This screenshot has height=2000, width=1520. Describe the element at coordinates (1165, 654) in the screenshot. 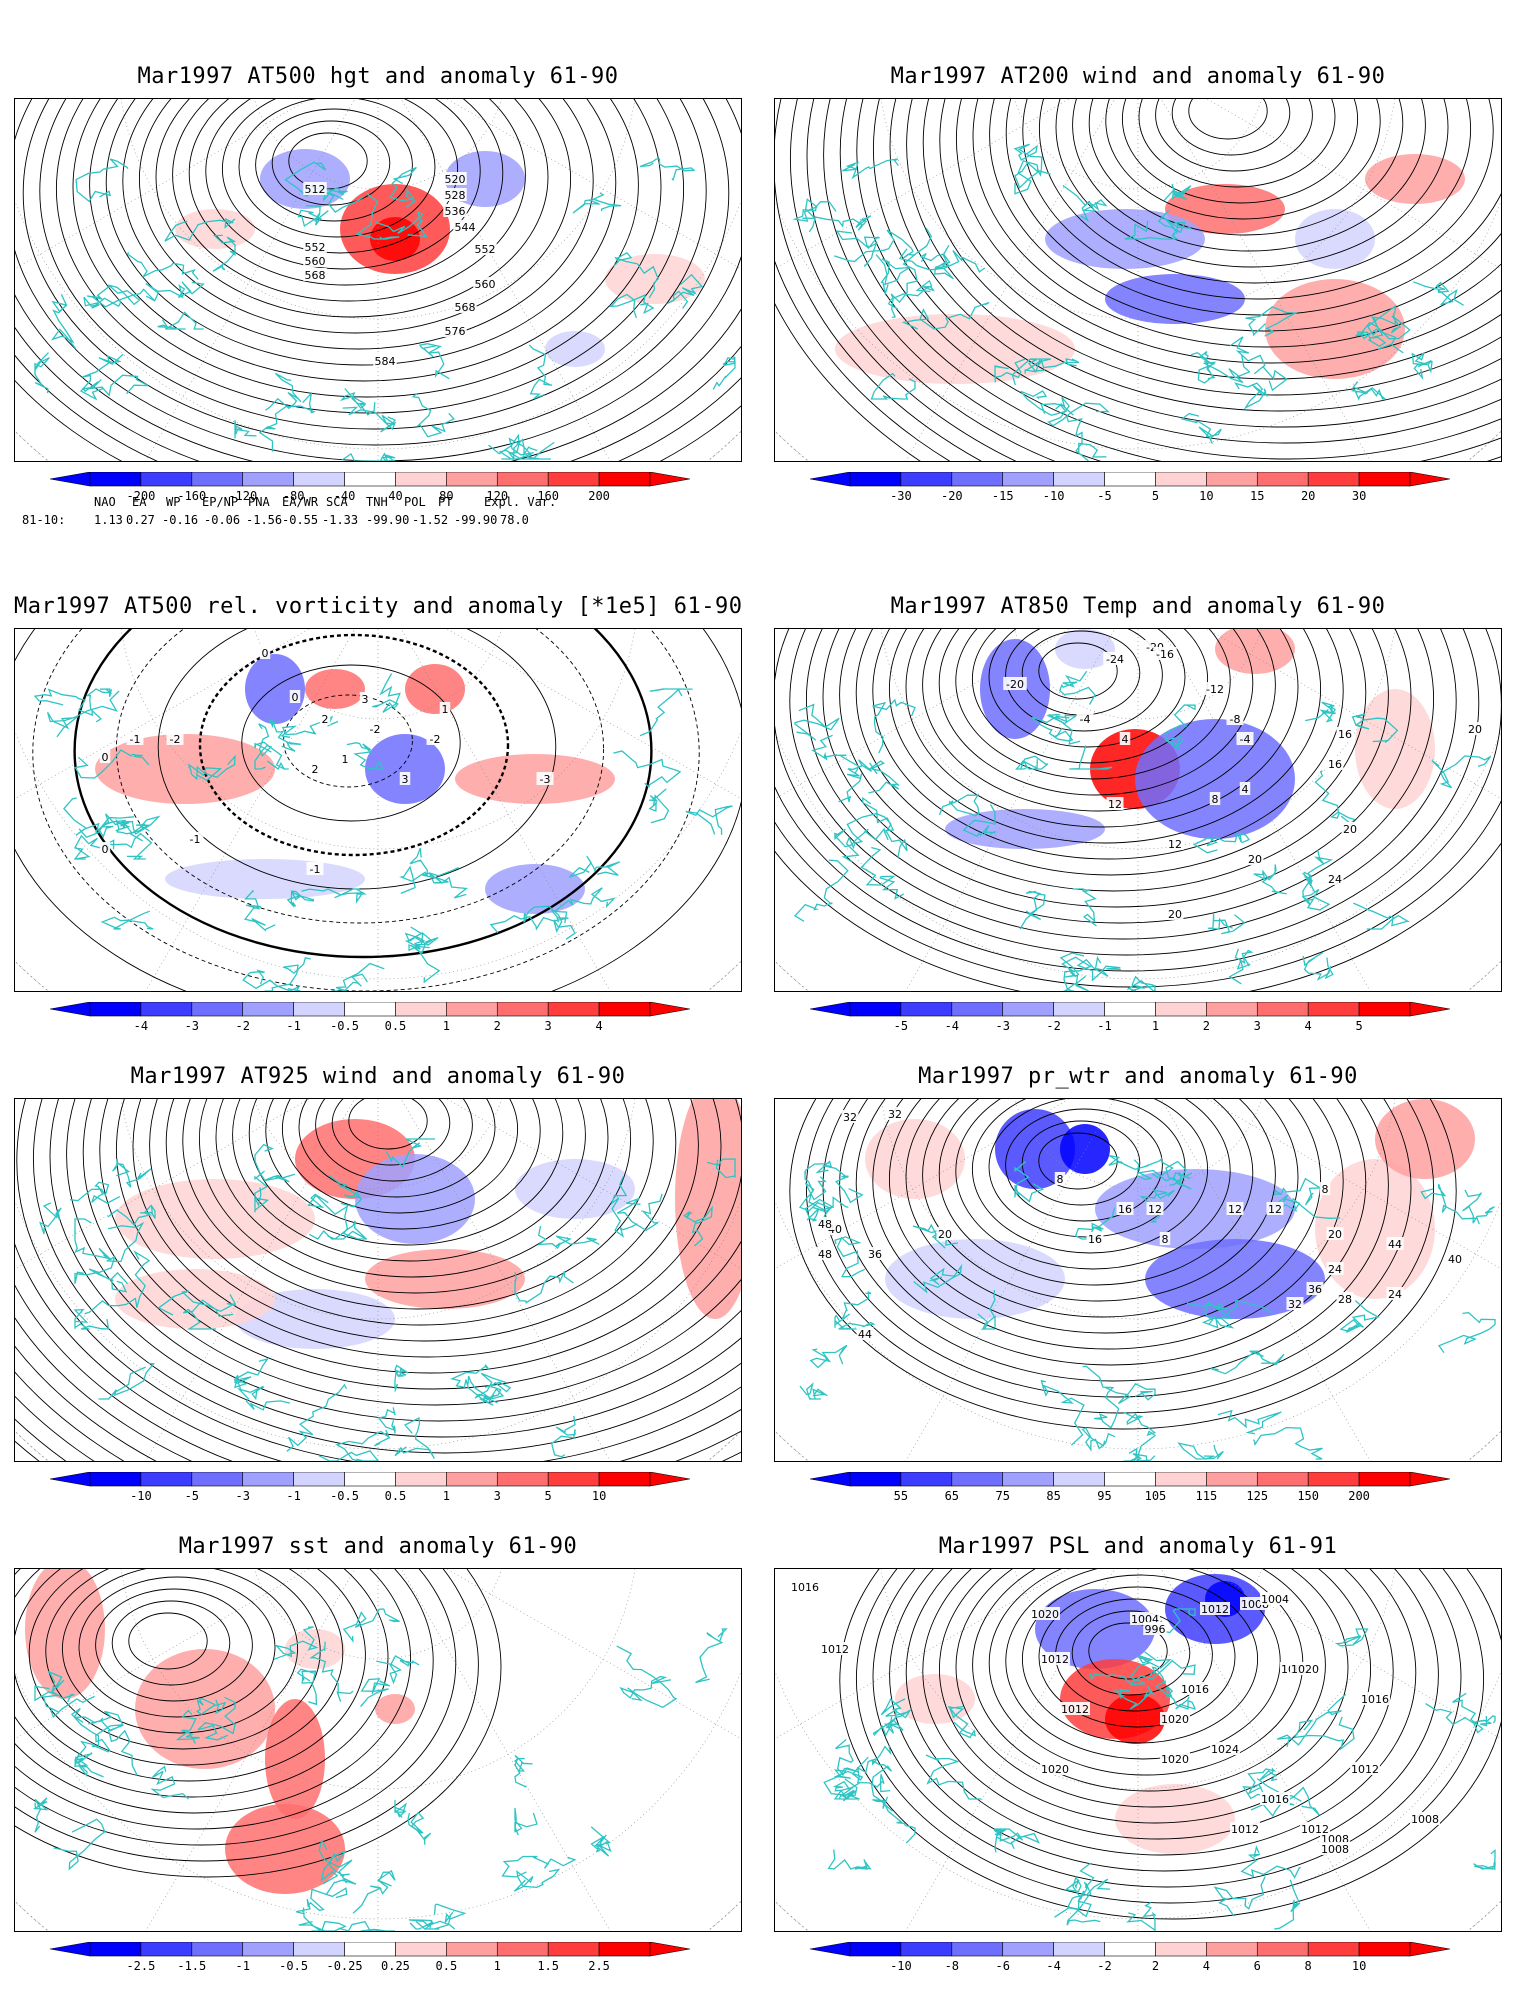

I see `contour-label-text: -16` at that location.